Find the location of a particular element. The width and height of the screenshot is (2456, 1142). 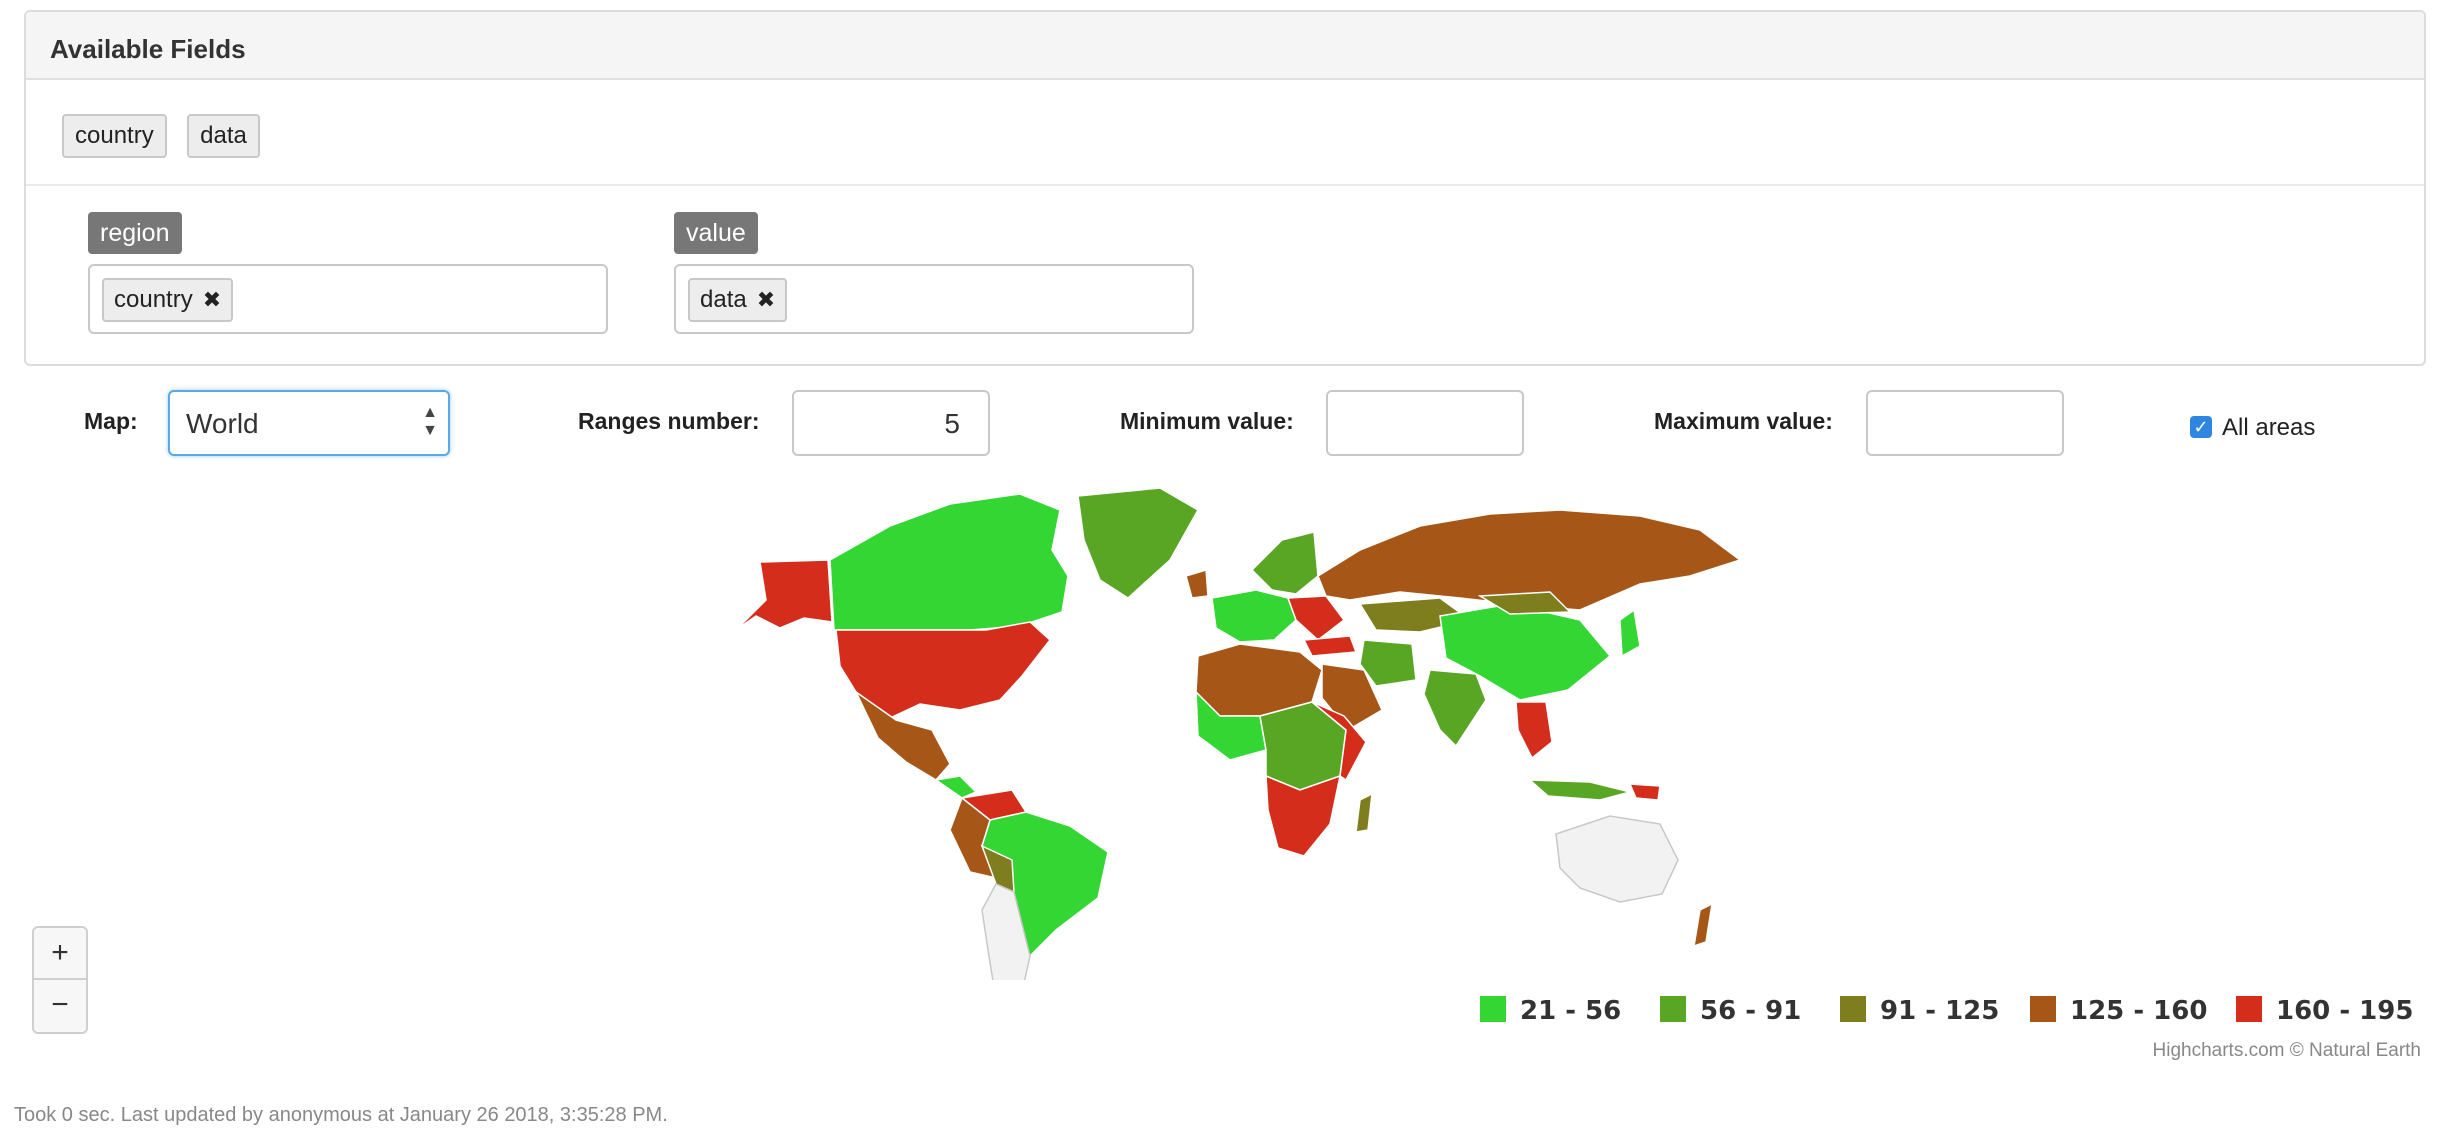

legend-item: 91 - 125 is located at coordinates (1919, 1011).